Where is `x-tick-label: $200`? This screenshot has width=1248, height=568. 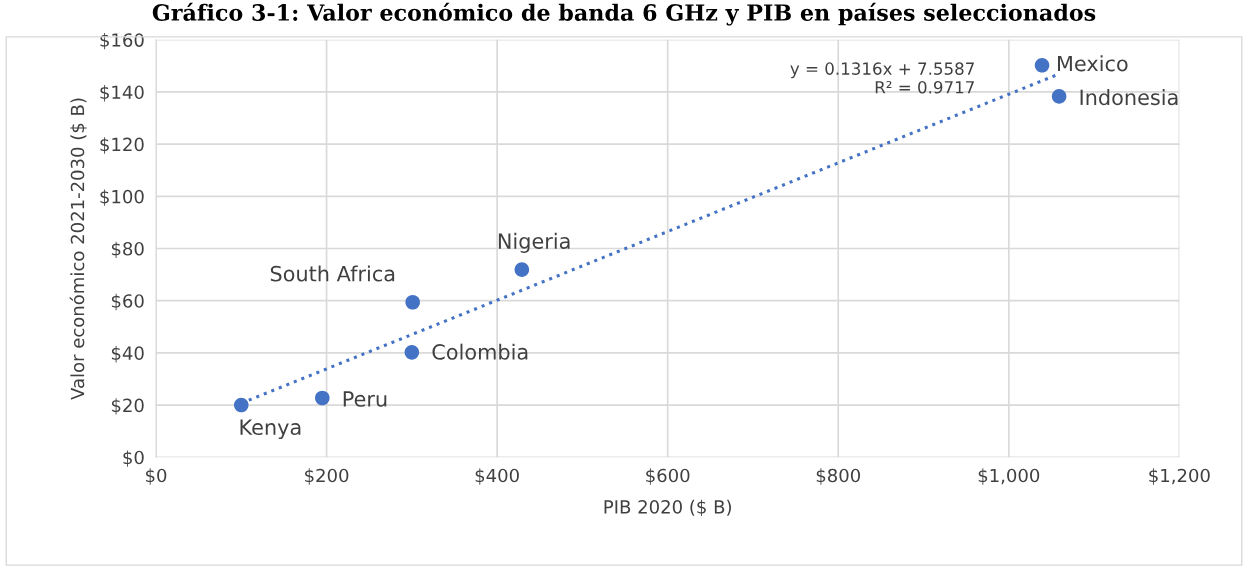 x-tick-label: $200 is located at coordinates (327, 476).